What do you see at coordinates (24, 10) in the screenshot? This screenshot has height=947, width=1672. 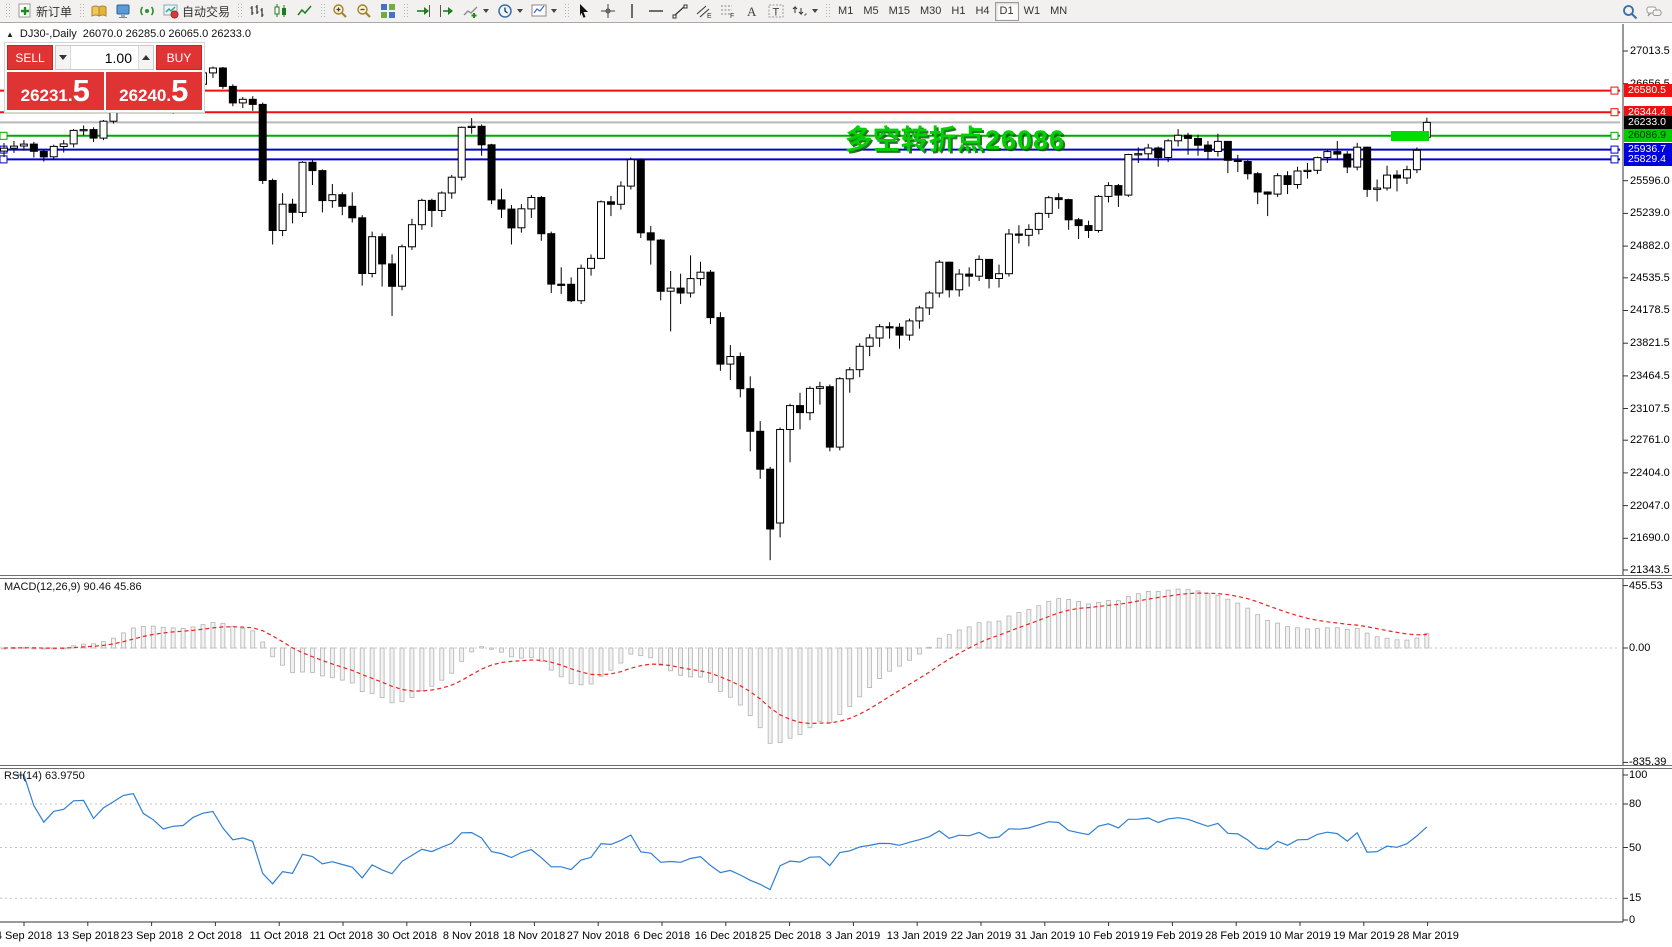 I see `new-order-icon` at bounding box center [24, 10].